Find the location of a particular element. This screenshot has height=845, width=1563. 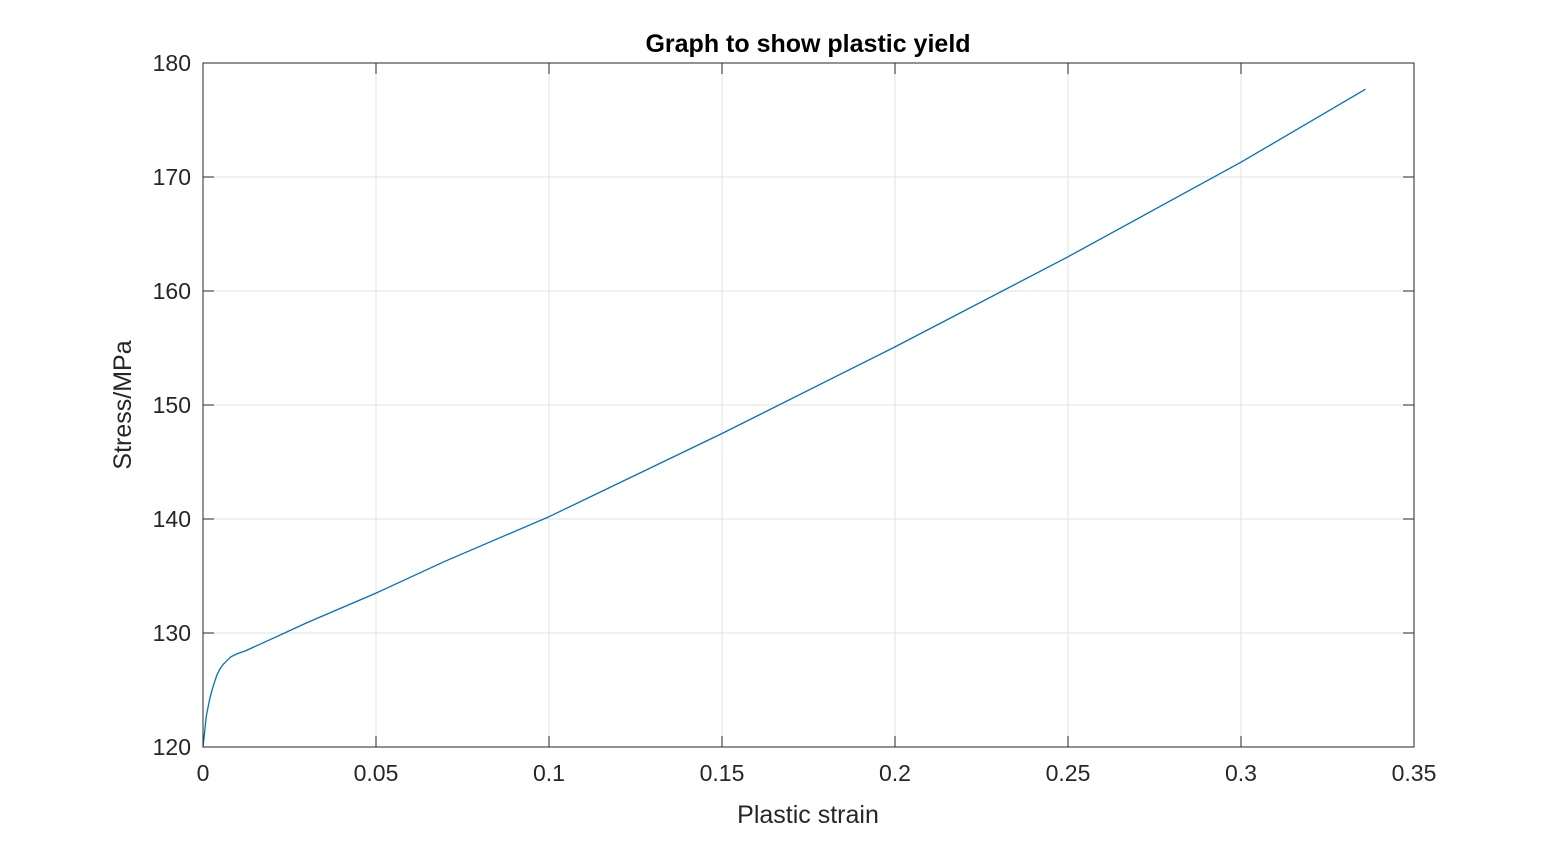

x-tick-label: 0.2 is located at coordinates (895, 773).